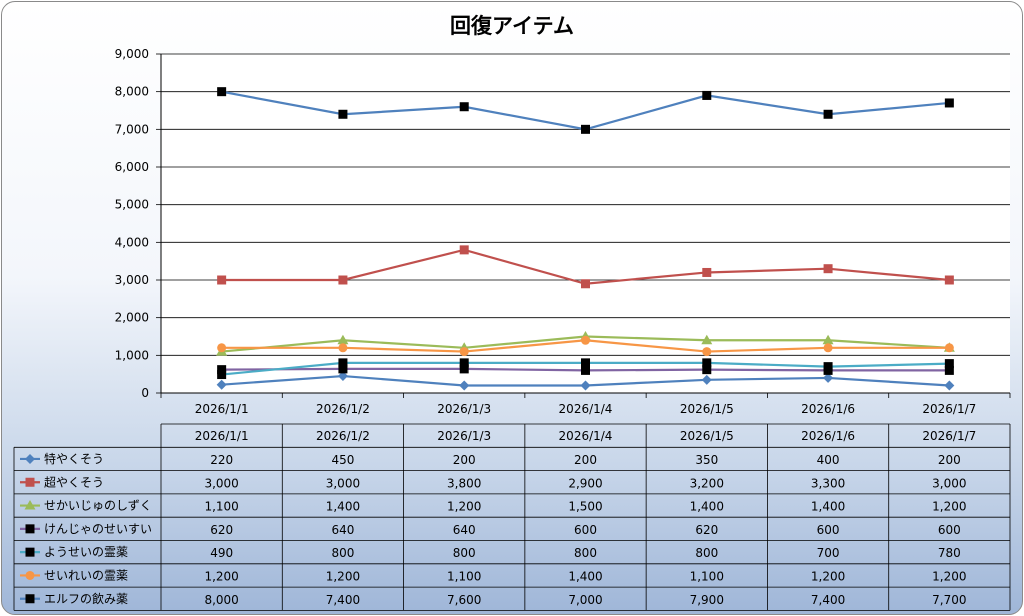 The width and height of the screenshot is (1024, 616). Describe the element at coordinates (949, 409) in the screenshot. I see `x-tick-label: 2026/1/7` at that location.